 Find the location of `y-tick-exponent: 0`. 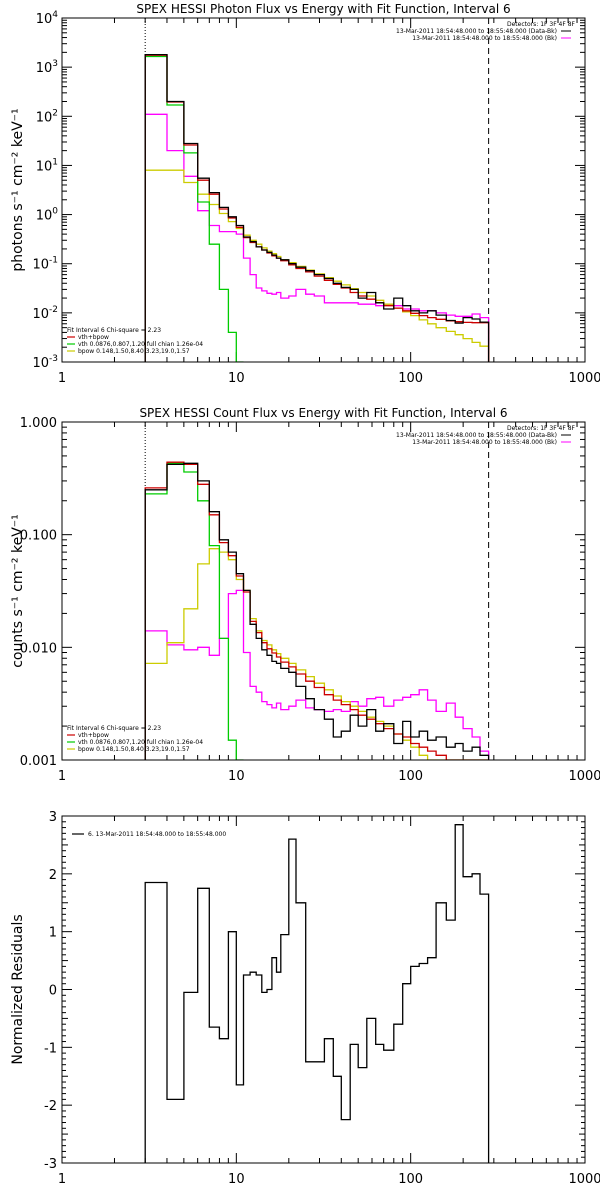

y-tick-exponent: 0 is located at coordinates (55, 212).